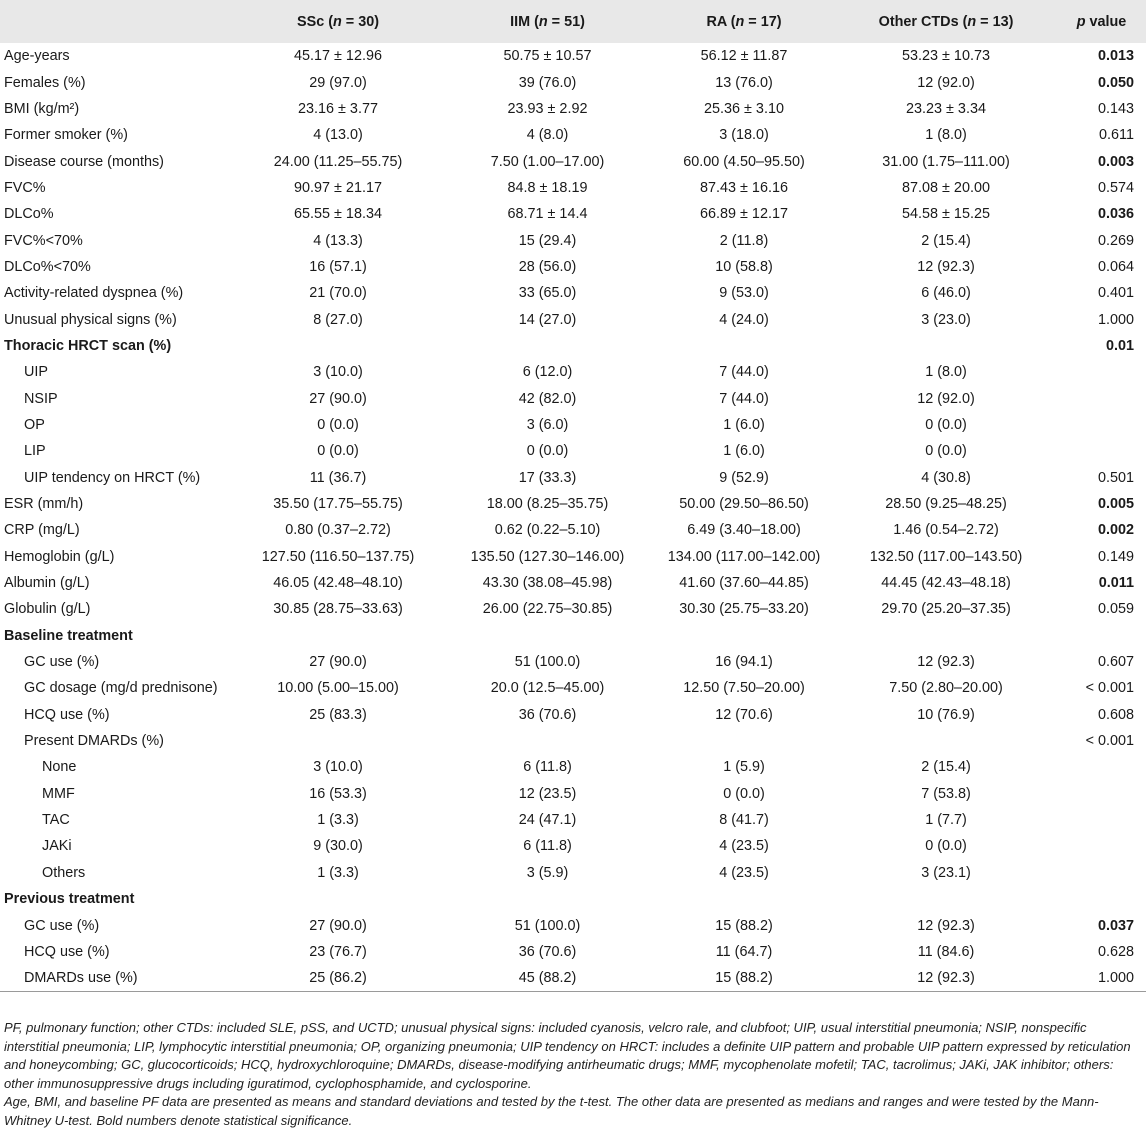 The image size is (1146, 1143). Describe the element at coordinates (946, 504) in the screenshot. I see `cell-other-ctds: 28.50 (9.25–48.25)` at that location.